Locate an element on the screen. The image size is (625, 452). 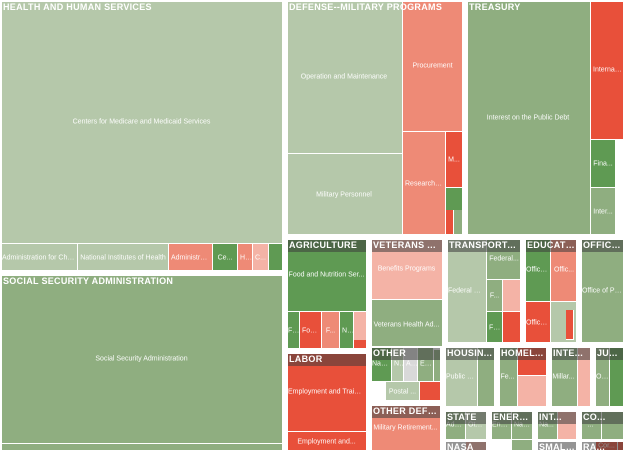
agency-cell-5-0-label: Benefits Programs is located at coordinates (406, 268).